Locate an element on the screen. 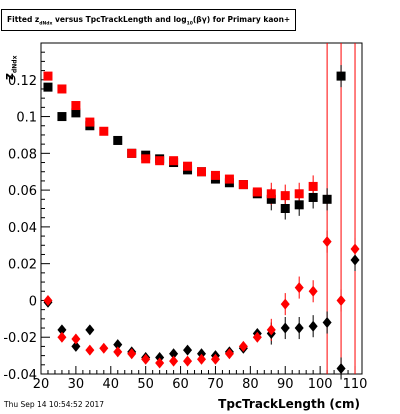  y-tick-label: 0.12 is located at coordinates (22, 81).